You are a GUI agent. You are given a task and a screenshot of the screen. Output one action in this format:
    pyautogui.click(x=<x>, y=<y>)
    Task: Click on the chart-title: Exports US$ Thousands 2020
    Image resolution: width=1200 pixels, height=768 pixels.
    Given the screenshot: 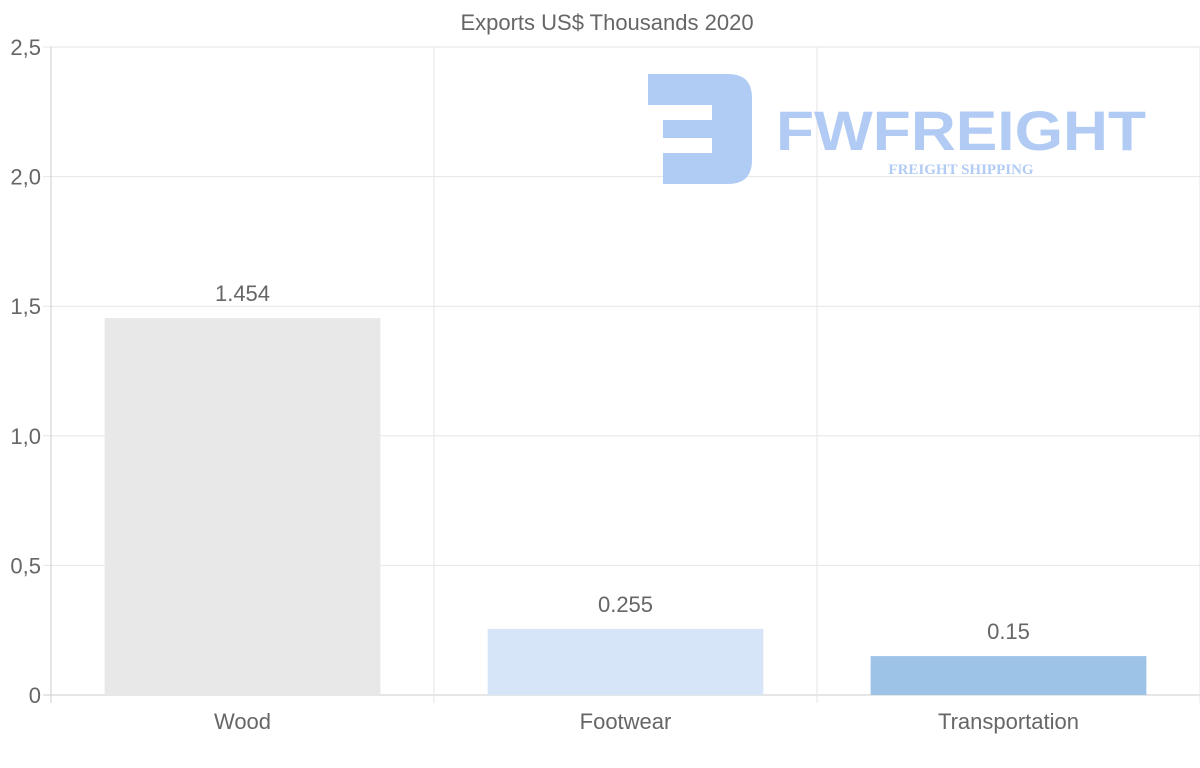 What is the action you would take?
    pyautogui.click(x=606, y=22)
    